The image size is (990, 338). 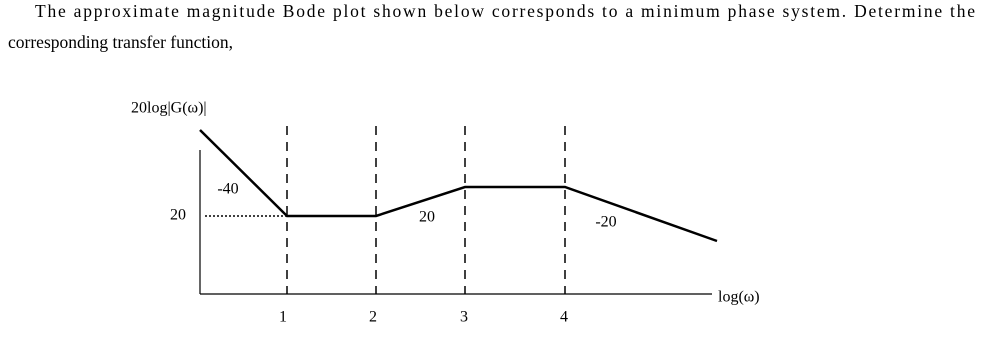 I want to click on question-text: corresponding transfer function,, so click(x=120, y=42).